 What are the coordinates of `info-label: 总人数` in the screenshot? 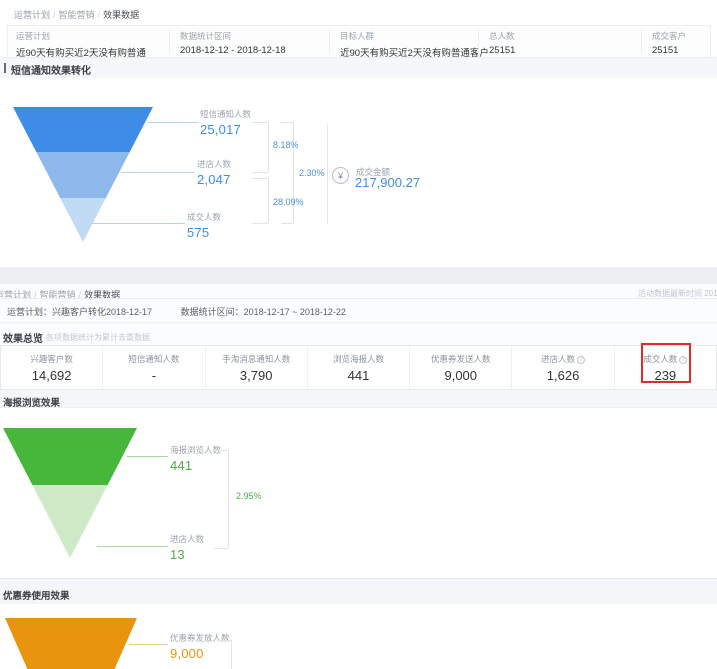 It's located at (502, 36).